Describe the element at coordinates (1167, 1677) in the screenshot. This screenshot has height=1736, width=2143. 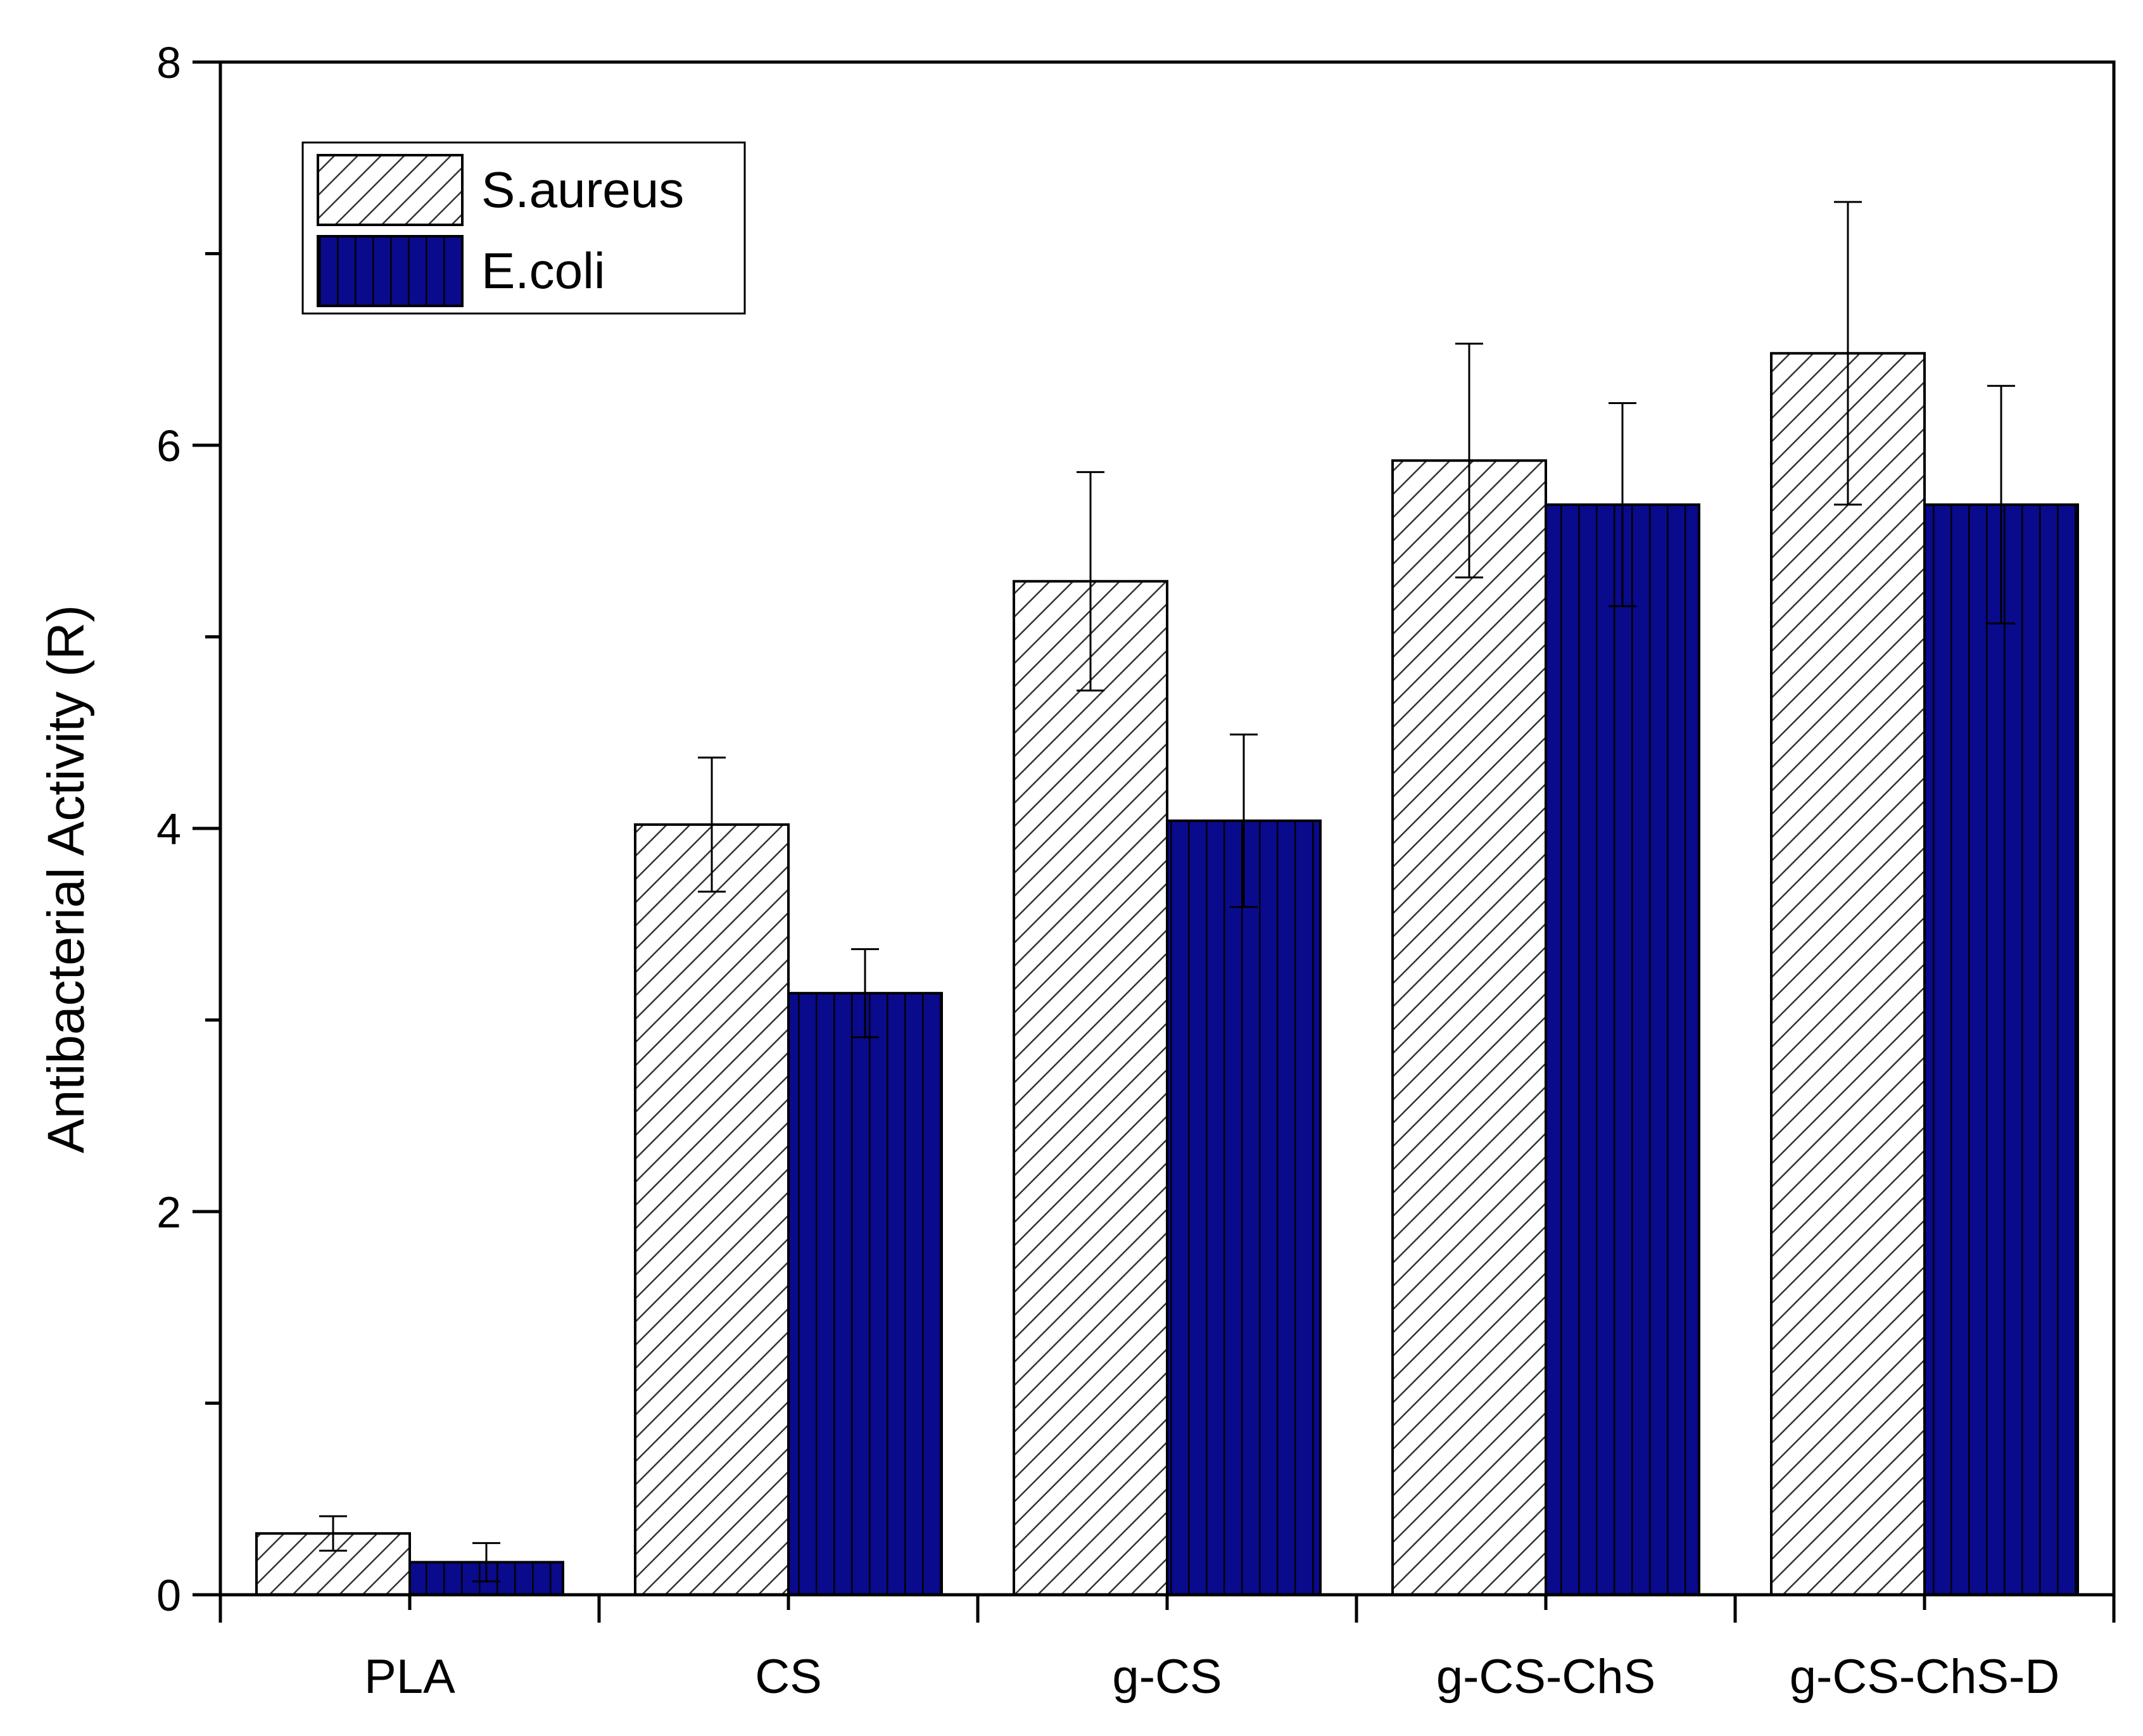
I see `x-category-label-g-cs: g-CS` at that location.